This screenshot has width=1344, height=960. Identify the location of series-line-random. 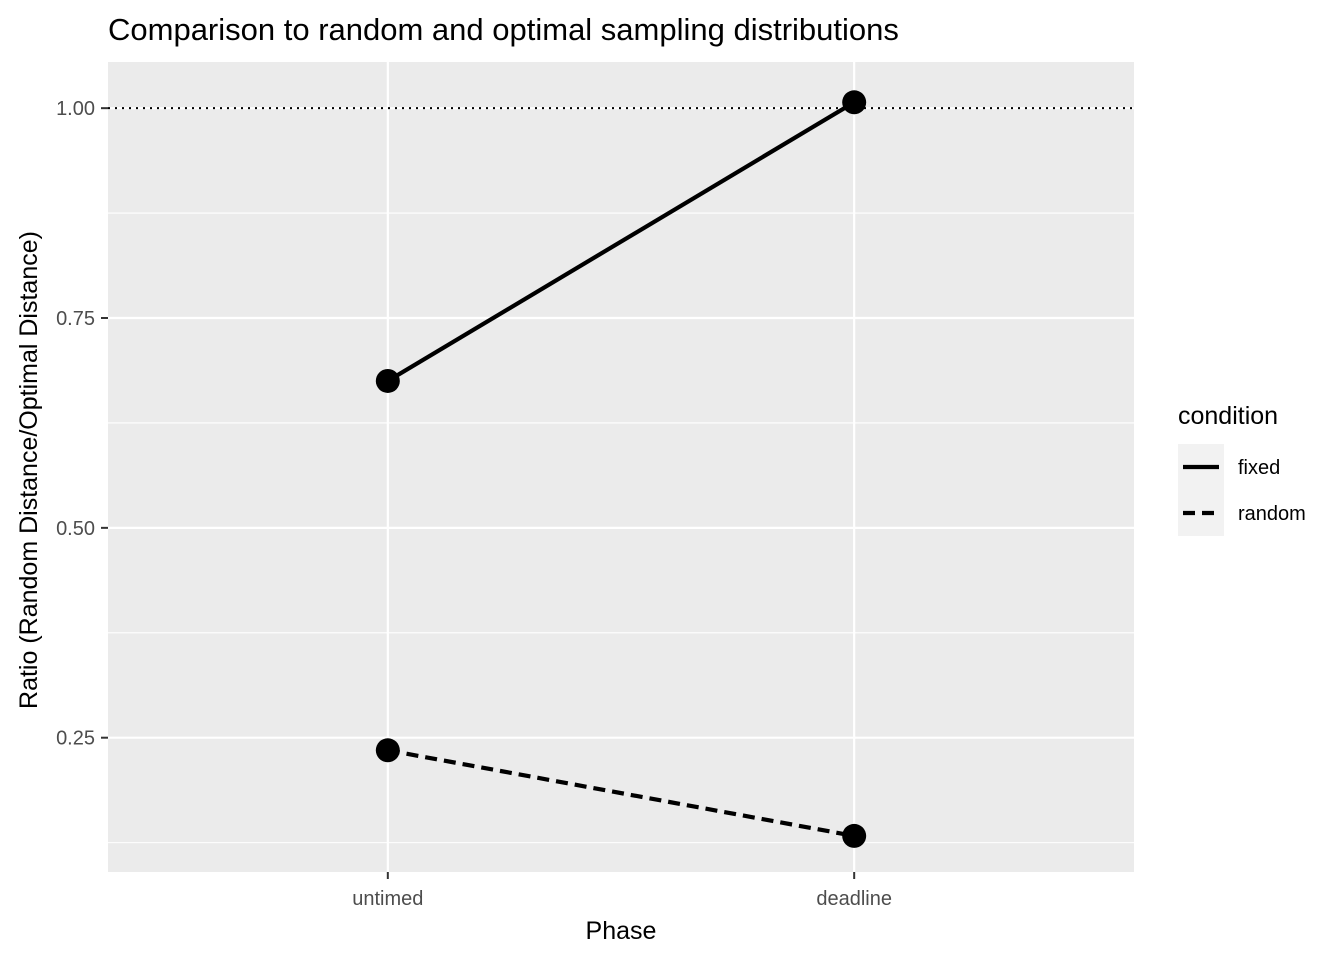
(621, 793).